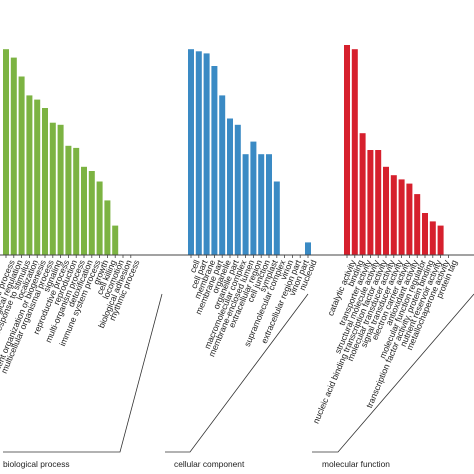 This screenshot has width=474, height=474. What do you see at coordinates (276, 218) in the screenshot?
I see `bar-supramolecular-complex` at bounding box center [276, 218].